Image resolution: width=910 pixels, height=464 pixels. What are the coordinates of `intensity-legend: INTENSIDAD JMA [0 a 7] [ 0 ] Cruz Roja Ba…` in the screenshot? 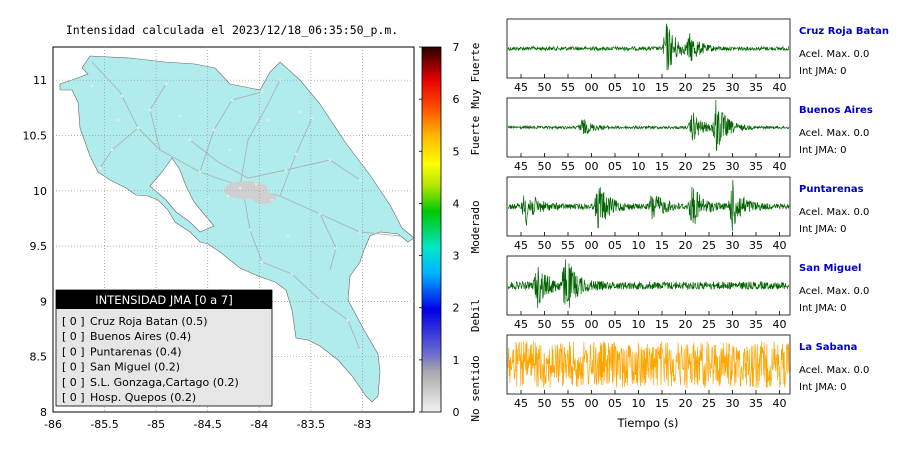 It's located at (164, 348).